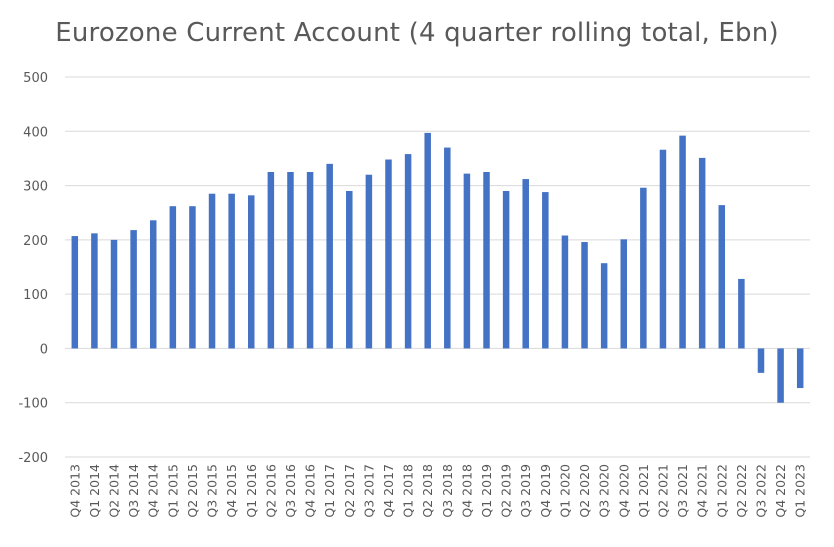 The image size is (834, 547). What do you see at coordinates (133, 491) in the screenshot?
I see `x-tick-label: Q3 2014` at bounding box center [133, 491].